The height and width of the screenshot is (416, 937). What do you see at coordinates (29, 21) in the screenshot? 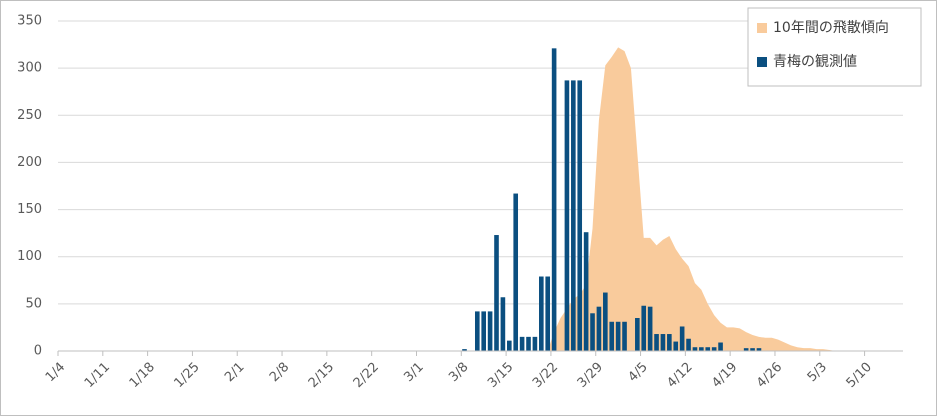
I see `y-tick-label: 350` at bounding box center [29, 21].